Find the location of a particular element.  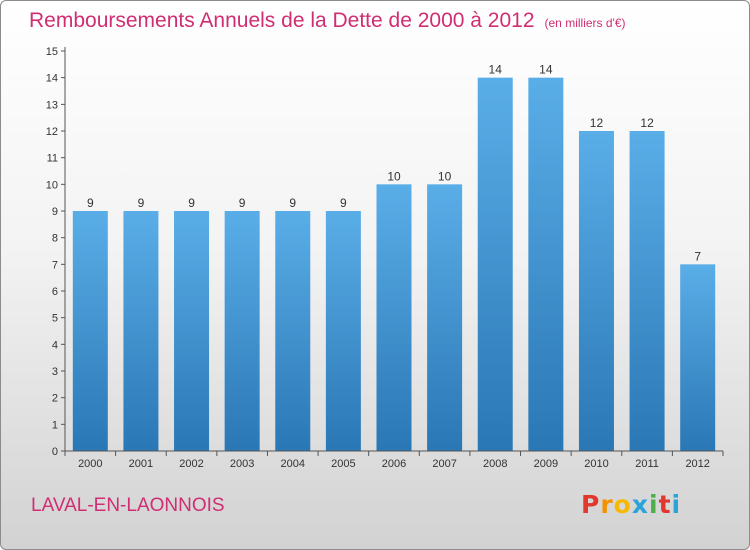

y-tick-label: 3 is located at coordinates (55, 372).